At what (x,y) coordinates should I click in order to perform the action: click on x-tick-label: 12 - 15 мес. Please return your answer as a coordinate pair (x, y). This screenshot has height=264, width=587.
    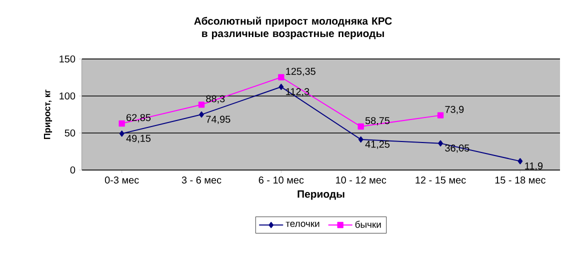
    Looking at the image, I should click on (441, 180).